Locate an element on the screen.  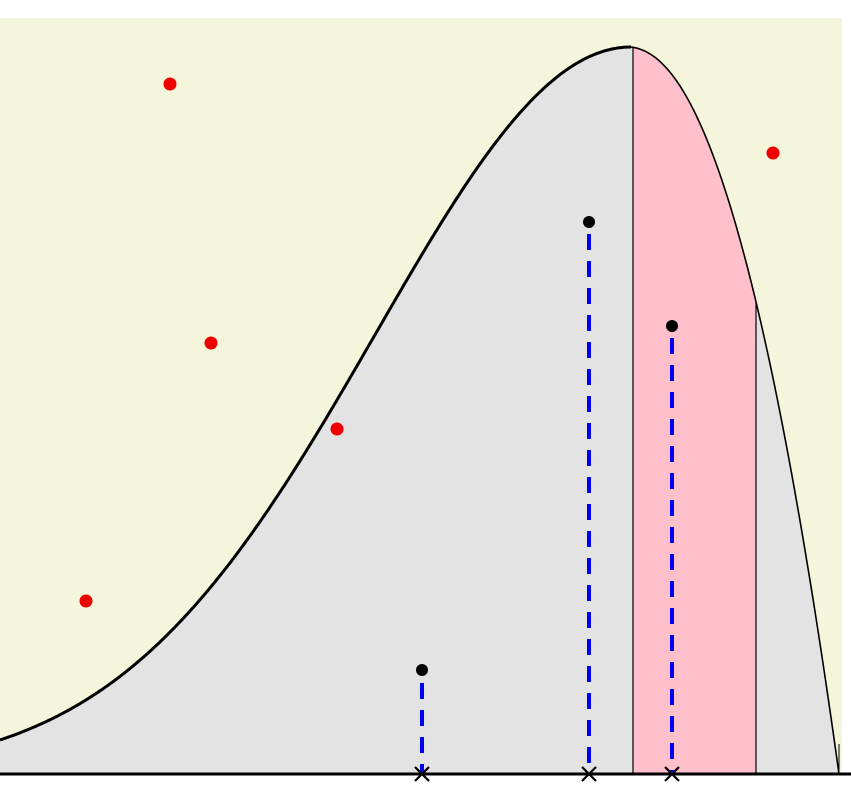
highlight-band is located at coordinates (694, 411).